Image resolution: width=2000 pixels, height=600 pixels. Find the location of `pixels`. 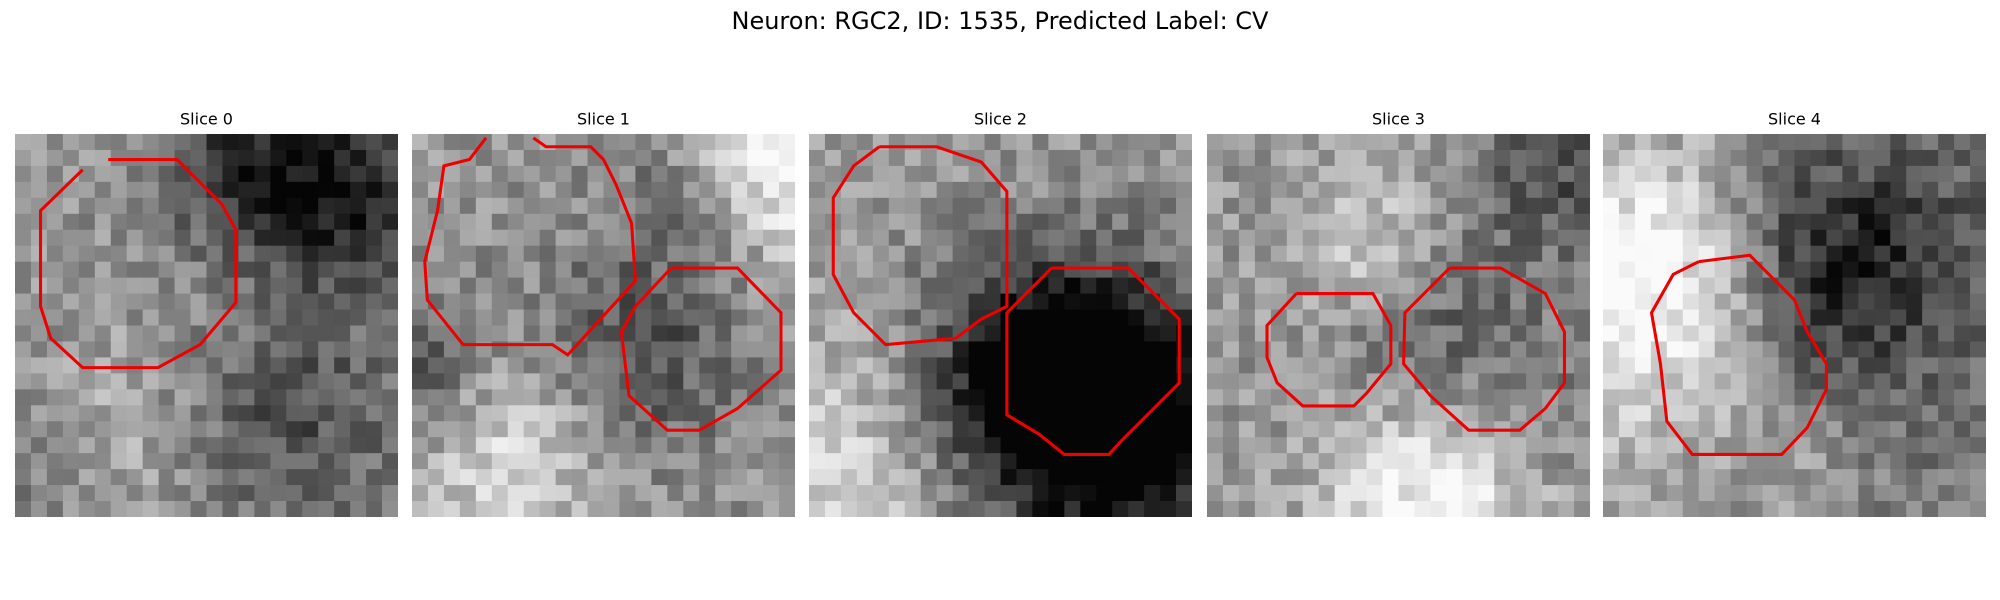

pixels is located at coordinates (1398, 325).